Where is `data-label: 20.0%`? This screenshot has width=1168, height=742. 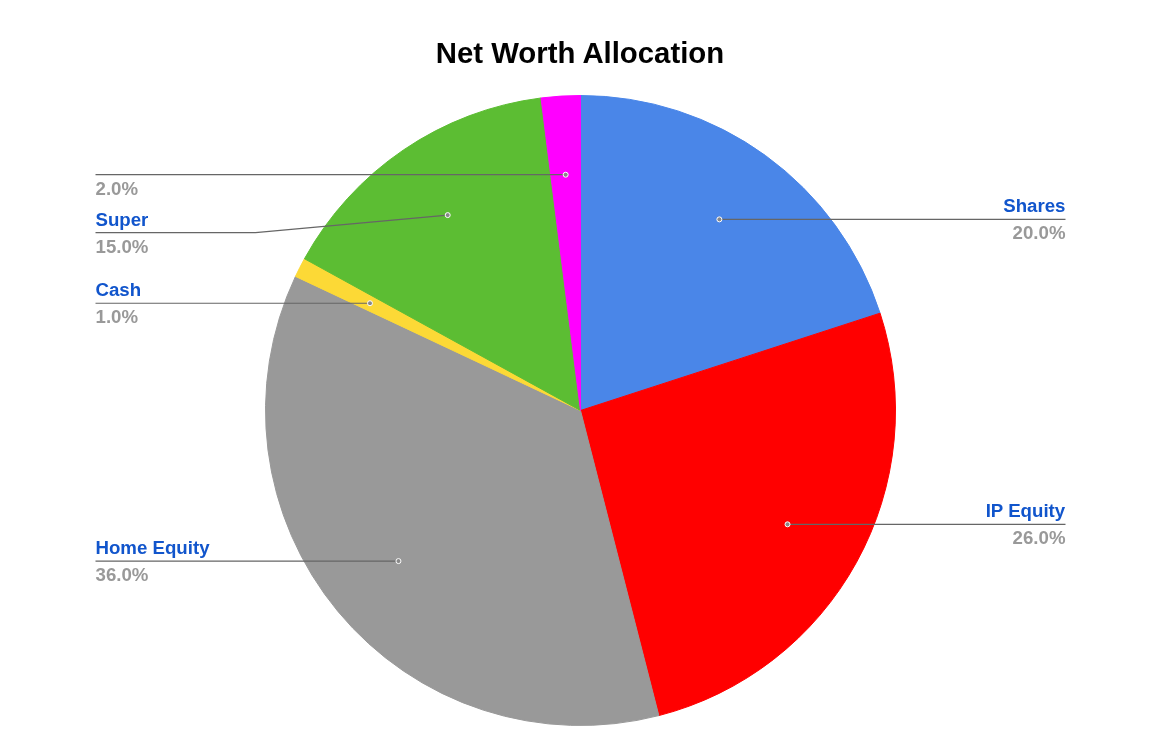
data-label: 20.0% is located at coordinates (1039, 233).